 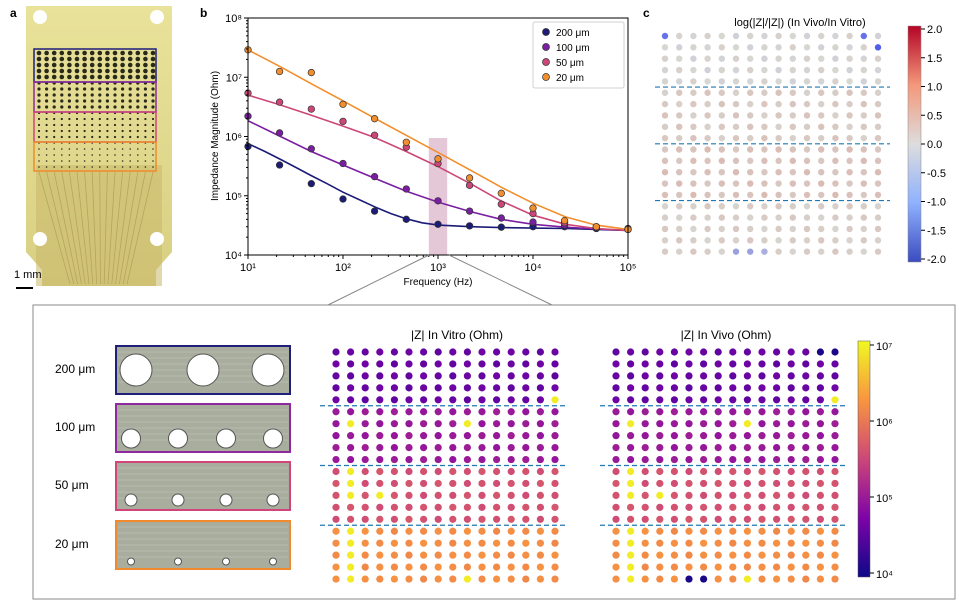 What do you see at coordinates (533, 268) in the screenshot?
I see `x-tick-label: 10⁴` at bounding box center [533, 268].